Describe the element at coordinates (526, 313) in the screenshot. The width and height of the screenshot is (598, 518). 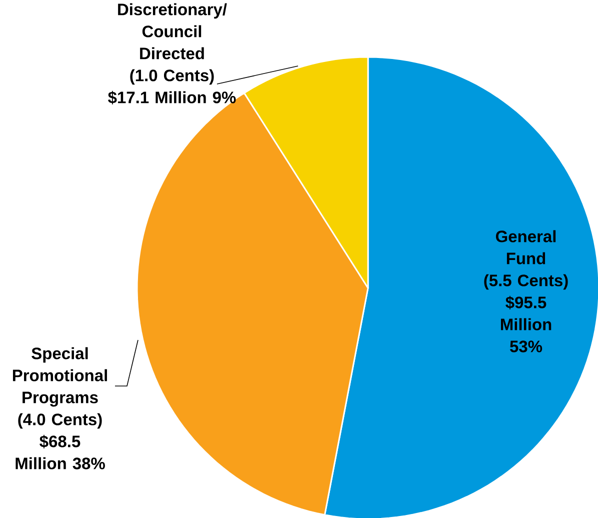
I see `data-label: (5.5 Cents) $95.5 Million 53%` at that location.